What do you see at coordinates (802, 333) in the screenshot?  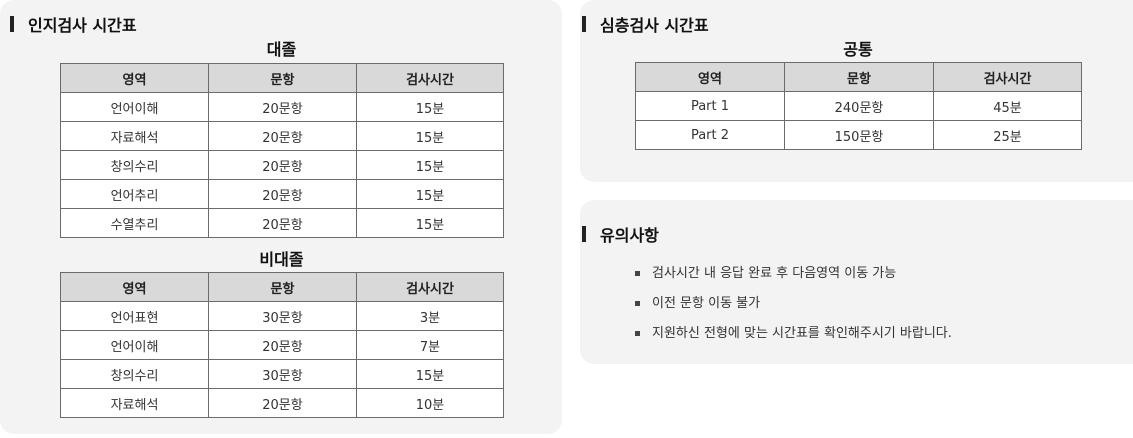 I see `note-text: 지원하신 전형에 맞는 시간표를 확인해주시기 바랍니다.` at bounding box center [802, 333].